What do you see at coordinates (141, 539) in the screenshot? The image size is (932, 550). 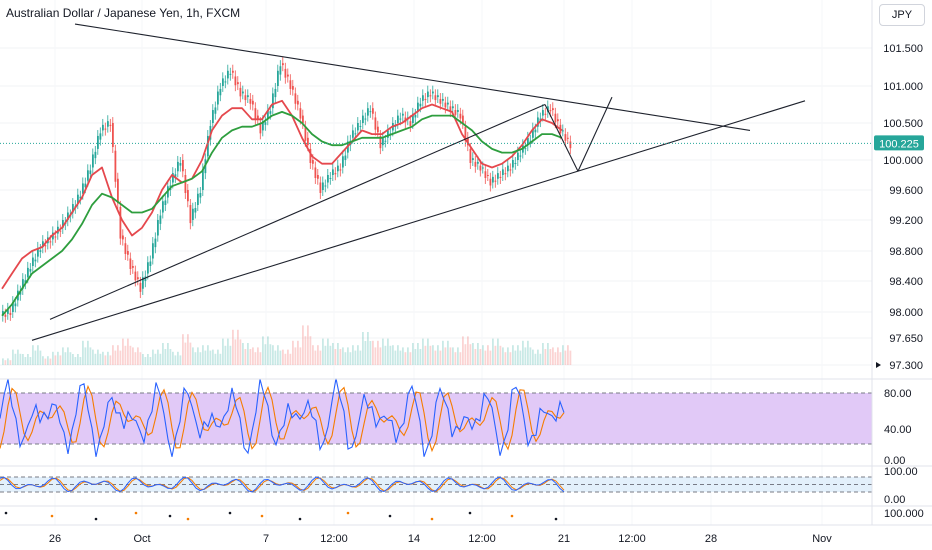 I see `time-tick-label: Oct` at bounding box center [141, 539].